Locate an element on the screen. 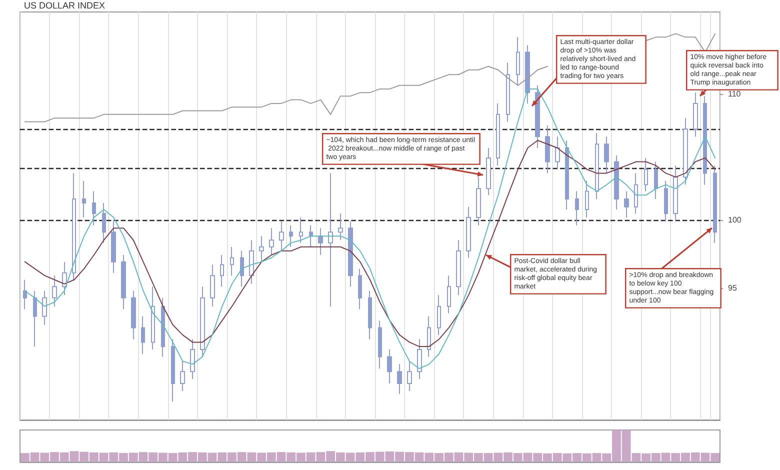  y-tick-label: 100 is located at coordinates (735, 220).